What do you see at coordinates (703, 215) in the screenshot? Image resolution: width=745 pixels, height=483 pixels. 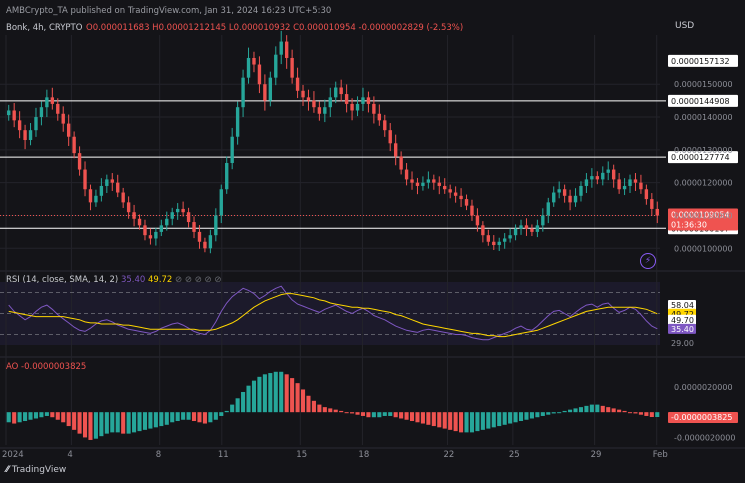 I see `price-tick-label: 0.0000110000` at bounding box center [703, 215].